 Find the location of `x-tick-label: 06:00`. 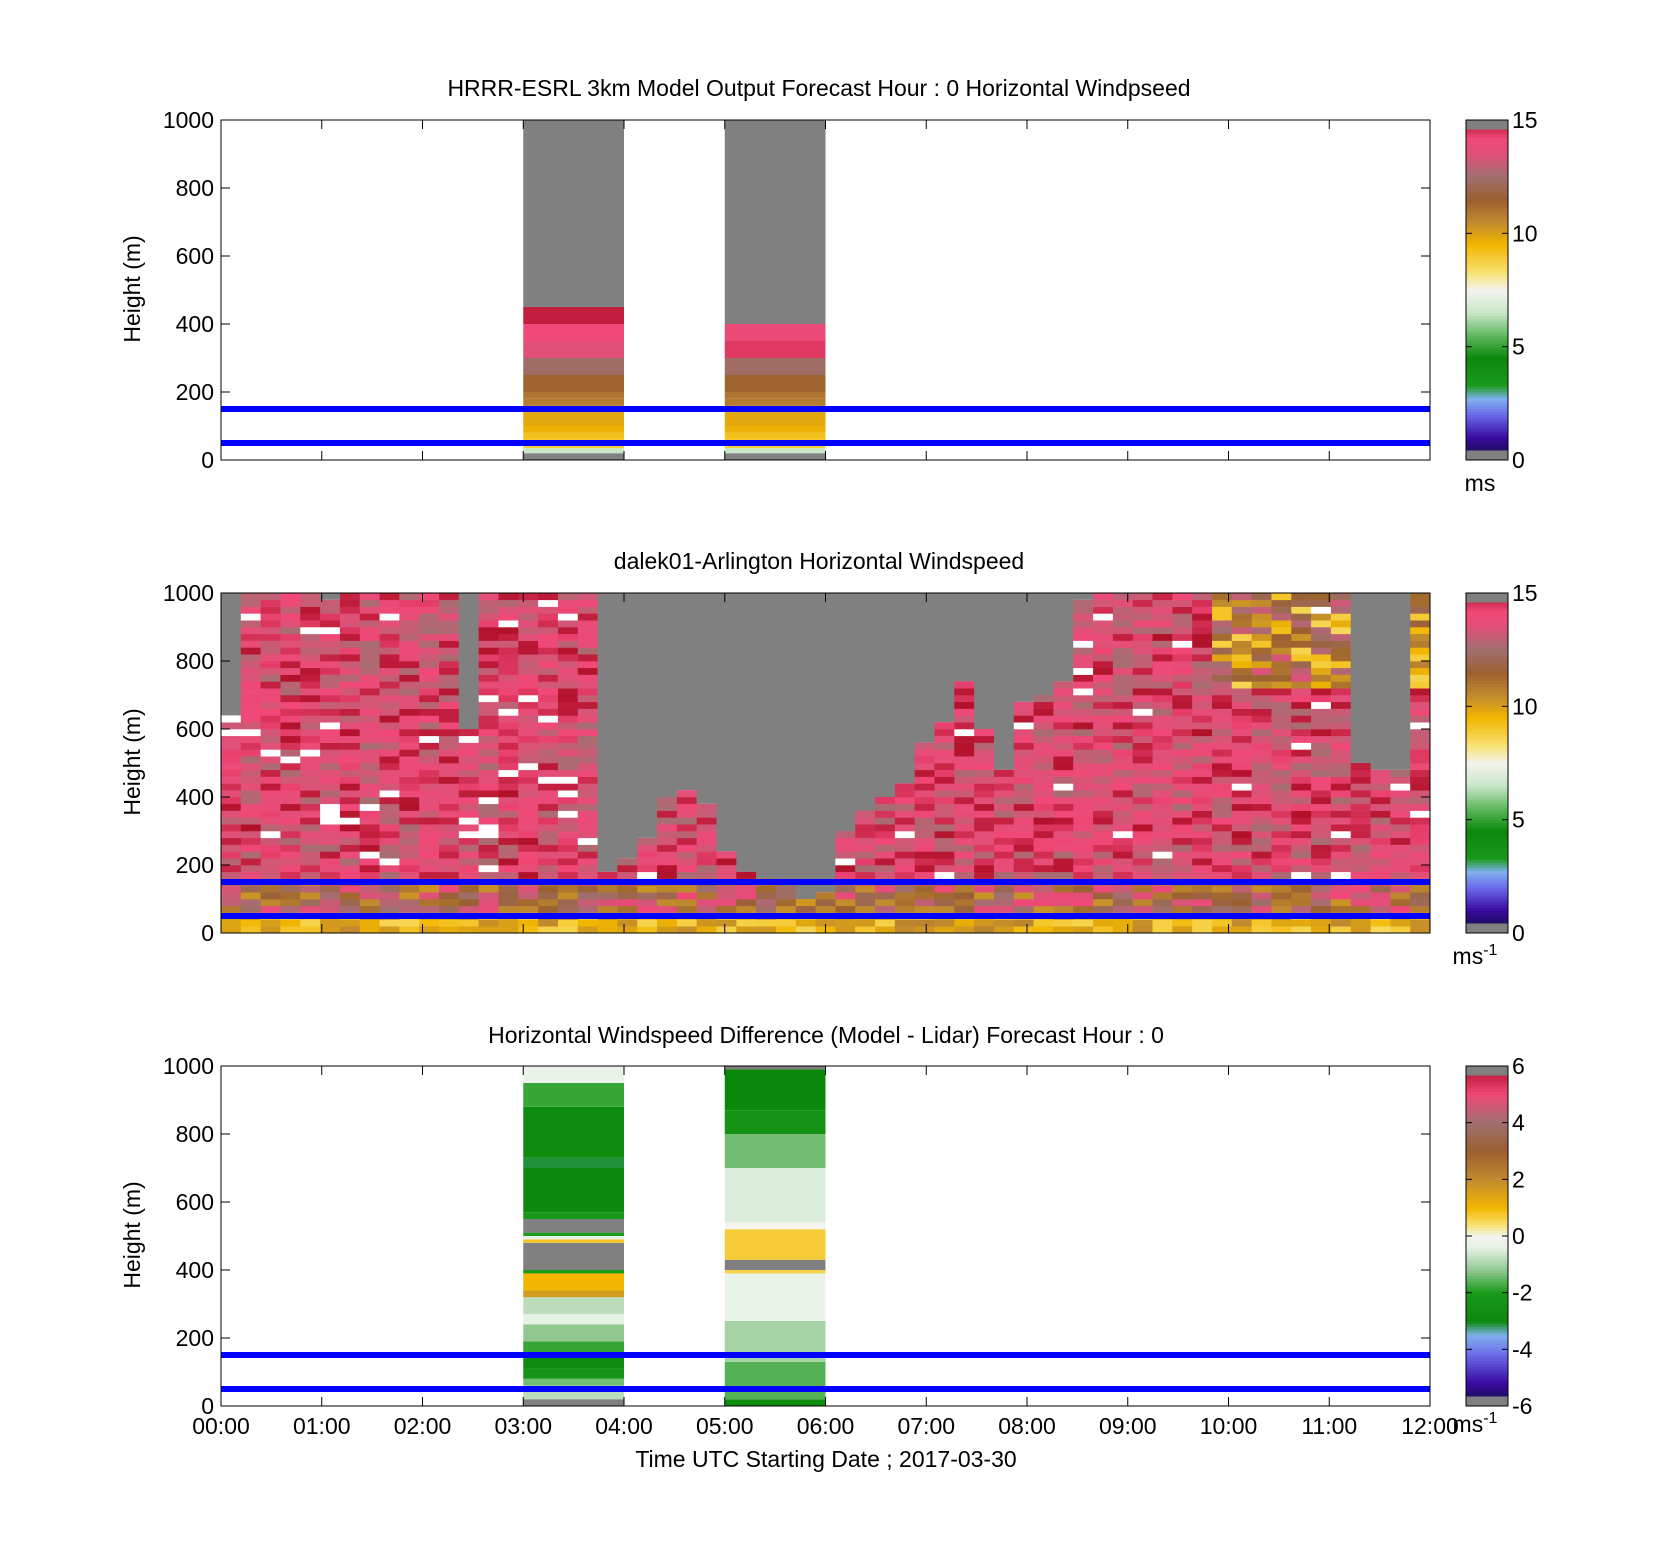

x-tick-label: 06:00 is located at coordinates (826, 1426).